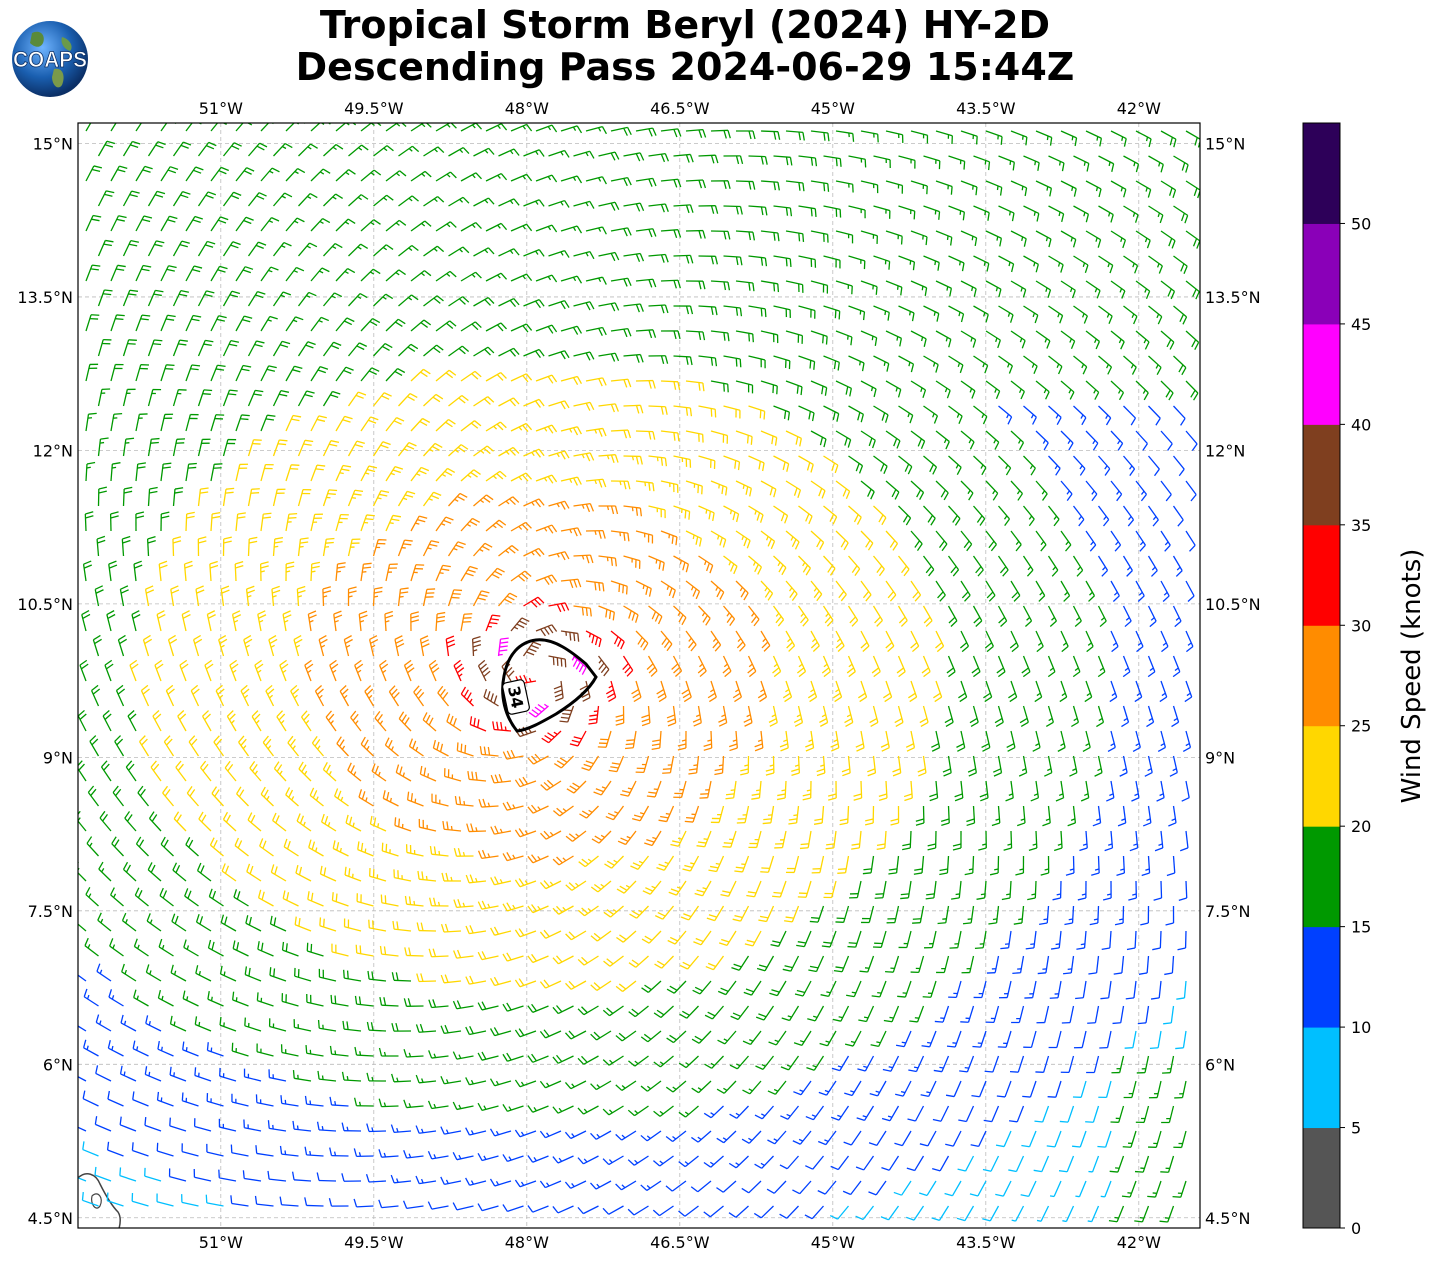 The height and width of the screenshot is (1264, 1440). I want to click on contour-34kt: 34, so click(549, 685).